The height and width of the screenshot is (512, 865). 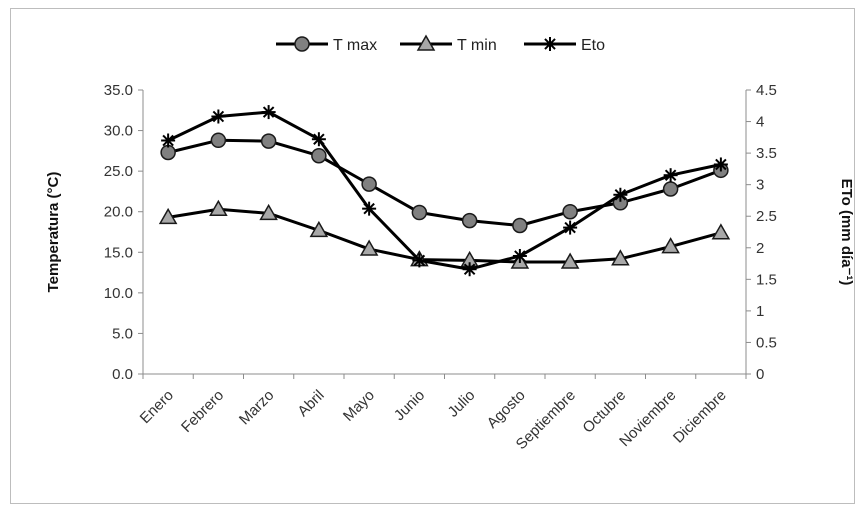 What do you see at coordinates (122, 333) in the screenshot?
I see `y-tick-label: 5.0` at bounding box center [122, 333].